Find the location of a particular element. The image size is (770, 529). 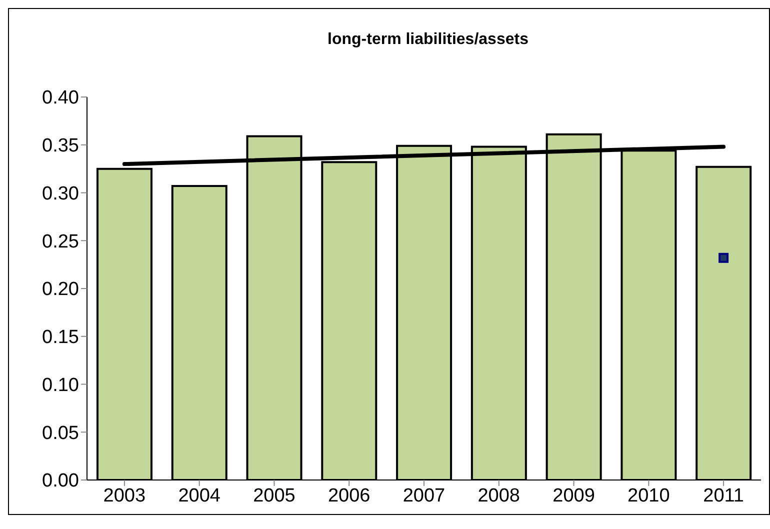

y-tick-label: 0.10 is located at coordinates (60, 385).